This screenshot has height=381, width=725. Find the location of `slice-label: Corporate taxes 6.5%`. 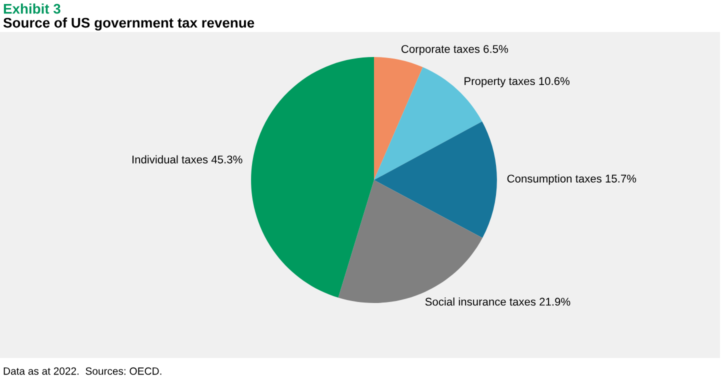

slice-label: Corporate taxes 6.5% is located at coordinates (454, 50).